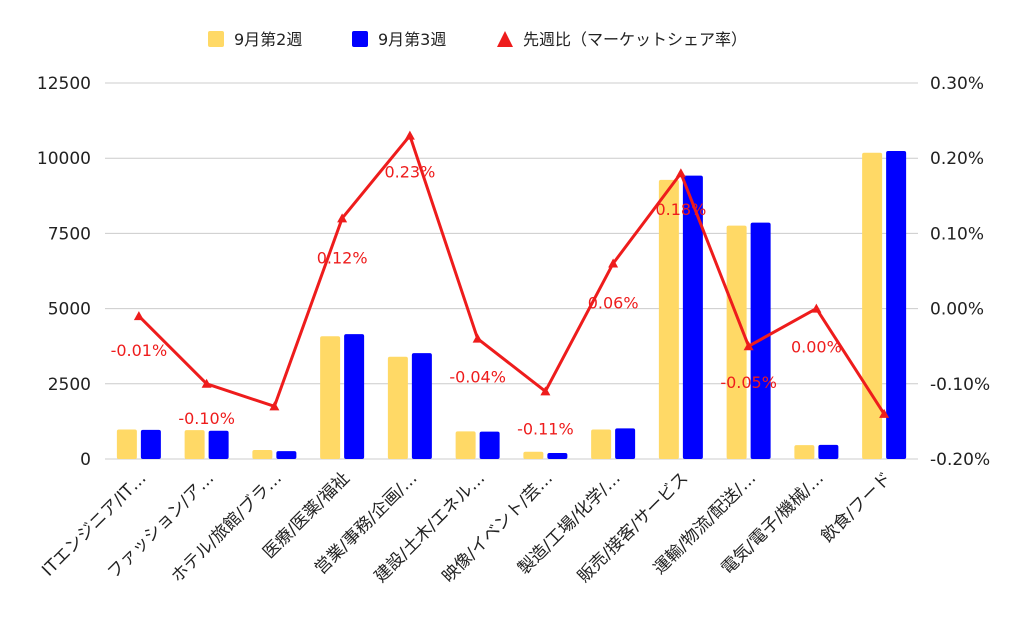  What do you see at coordinates (85, 460) in the screenshot?
I see `left-tick-label: 0` at bounding box center [85, 460].